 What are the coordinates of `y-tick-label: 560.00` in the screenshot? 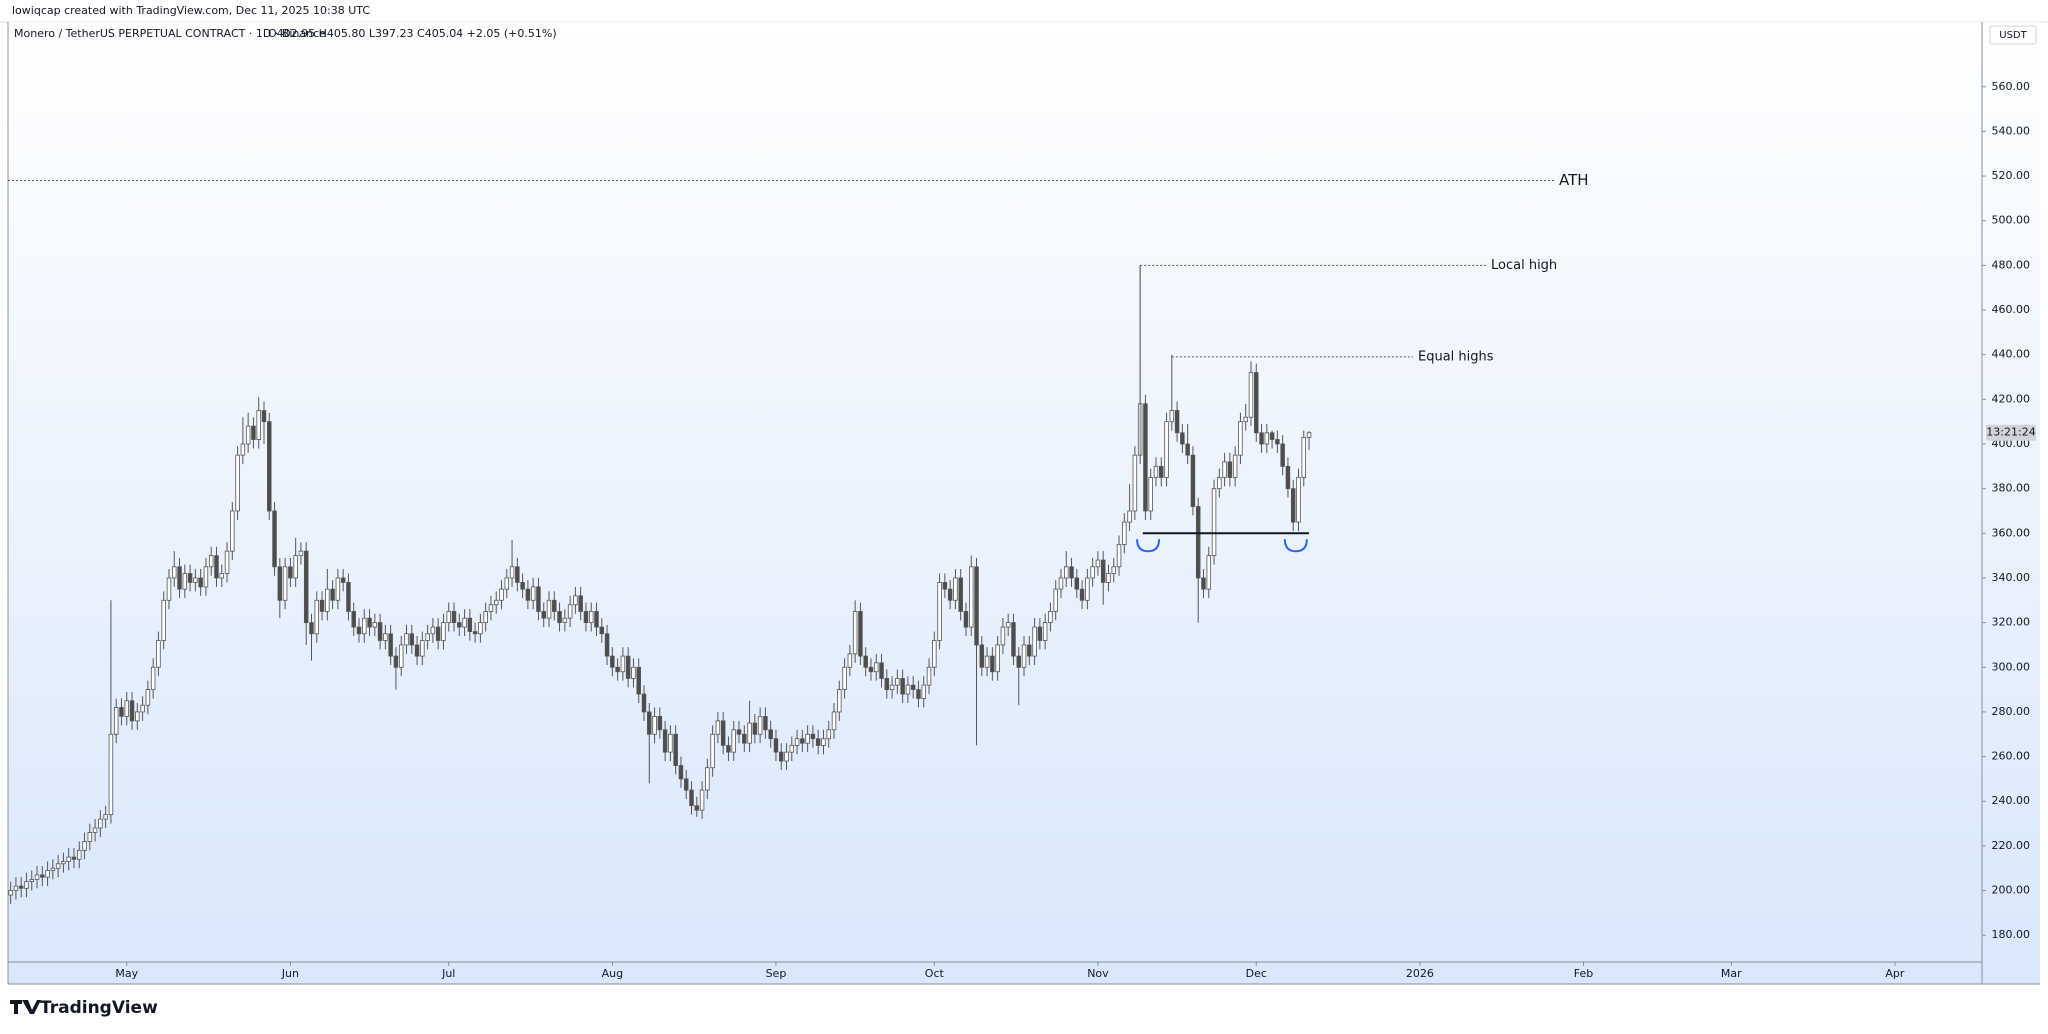 It's located at (2011, 86).